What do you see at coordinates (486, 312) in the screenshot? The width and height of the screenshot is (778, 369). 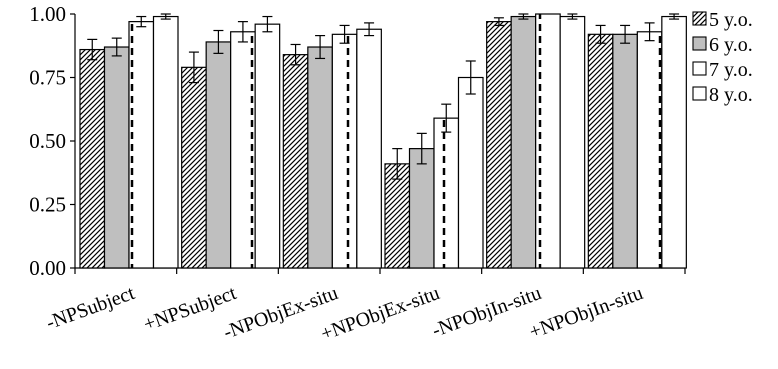 I see `x-tick-label: -NPObjIn-situ` at bounding box center [486, 312].